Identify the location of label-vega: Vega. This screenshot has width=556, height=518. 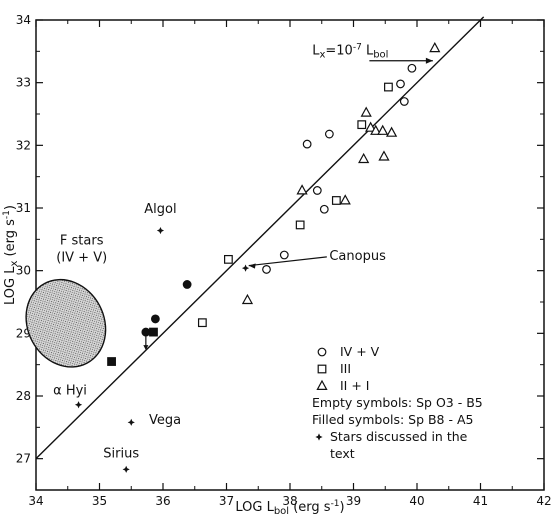
(165, 420).